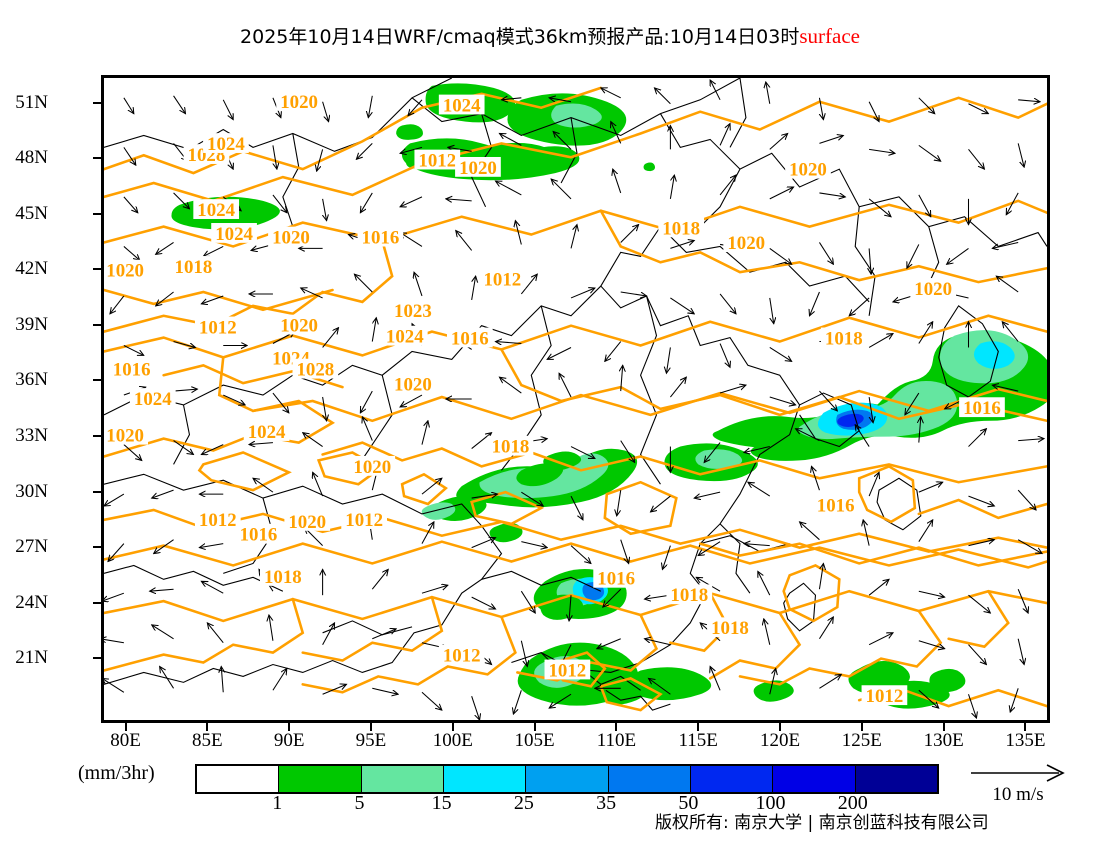  Describe the element at coordinates (277, 803) in the screenshot. I see `colorbar-tick-label: 1` at that location.